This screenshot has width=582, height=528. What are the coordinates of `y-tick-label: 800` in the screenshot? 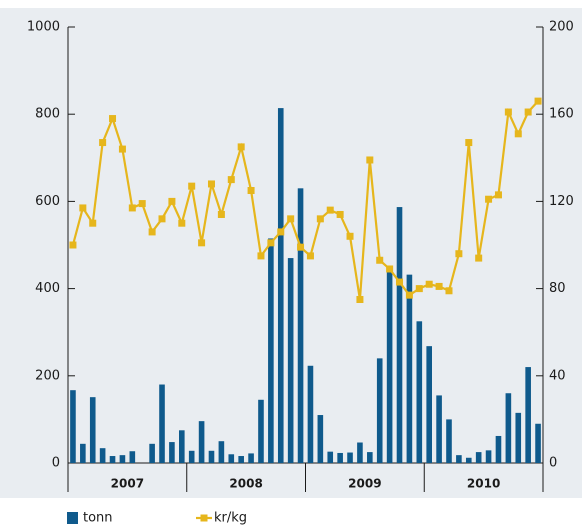 It's located at (47, 114).